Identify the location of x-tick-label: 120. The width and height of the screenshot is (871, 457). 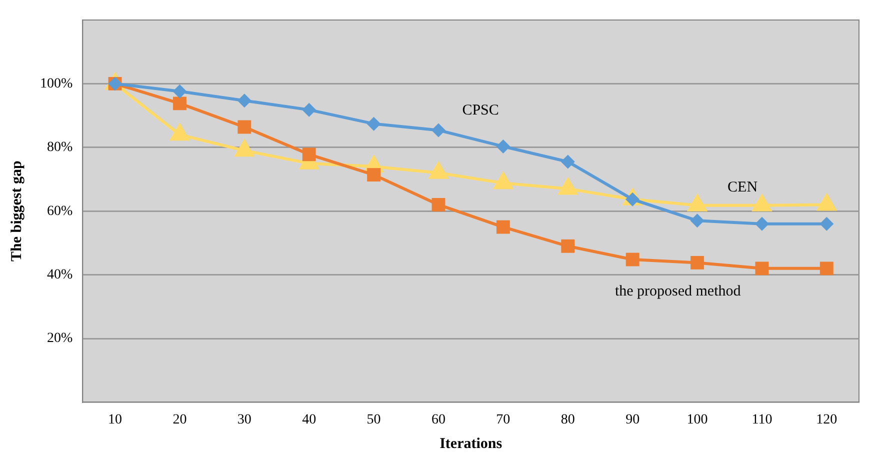
(827, 420).